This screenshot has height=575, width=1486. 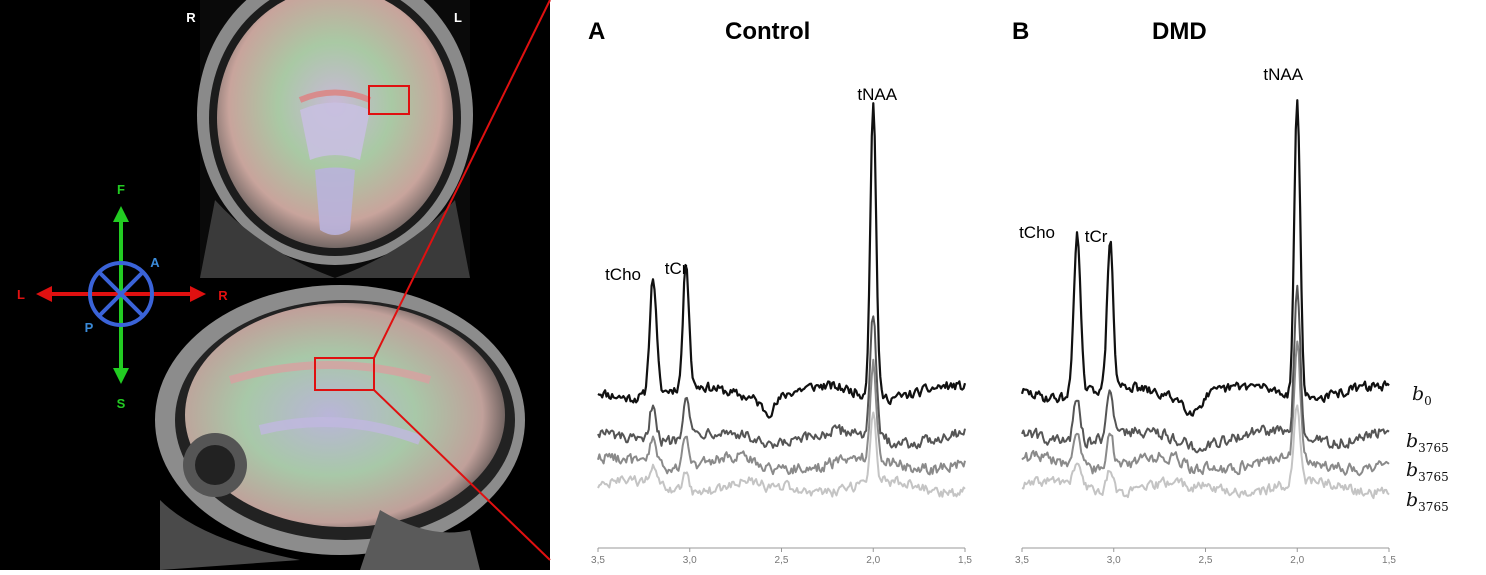 I want to click on compass-up-label: F, so click(x=121, y=189).